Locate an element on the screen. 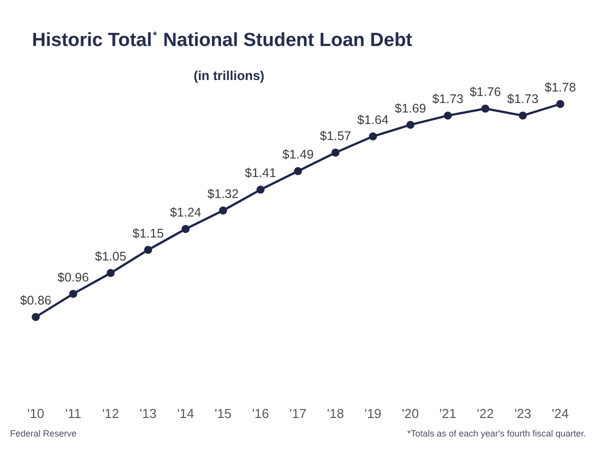 The height and width of the screenshot is (460, 600). data-label: $1.41 is located at coordinates (260, 173).